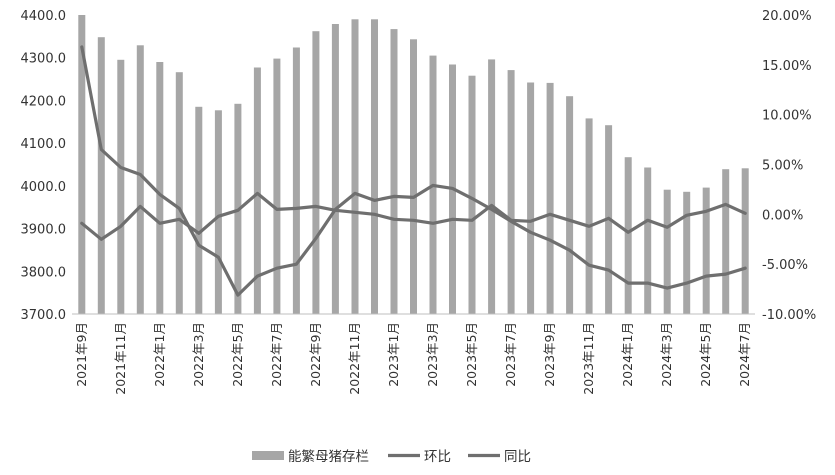  I want to click on bar-2023年5月, so click(472, 194).